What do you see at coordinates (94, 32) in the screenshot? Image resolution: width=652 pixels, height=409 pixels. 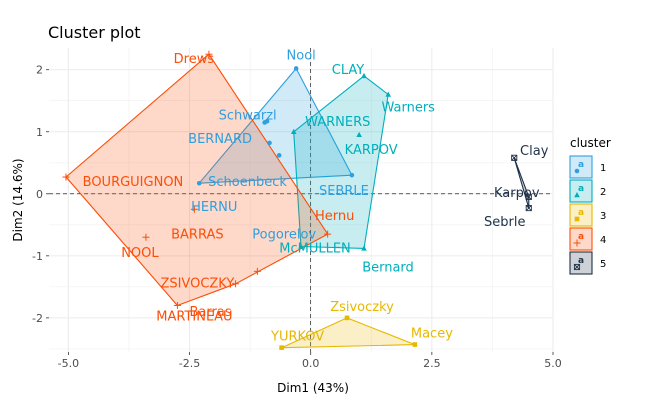 I see `chart-title: Cluster plot` at bounding box center [94, 32].